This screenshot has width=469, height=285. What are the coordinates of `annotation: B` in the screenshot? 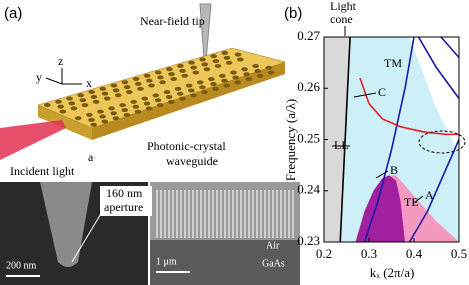 It's located at (394, 170).